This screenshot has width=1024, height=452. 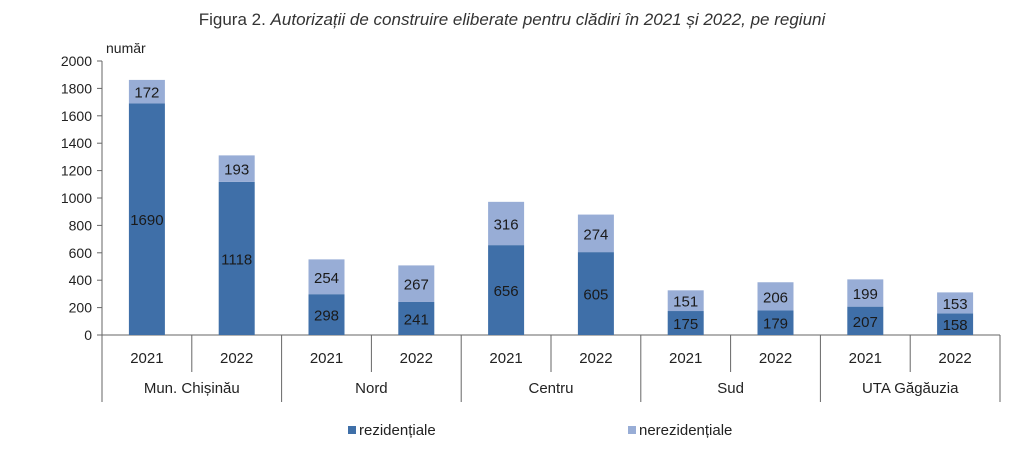 What do you see at coordinates (81, 225) in the screenshot?
I see `y-tick-label: 800` at bounding box center [81, 225].